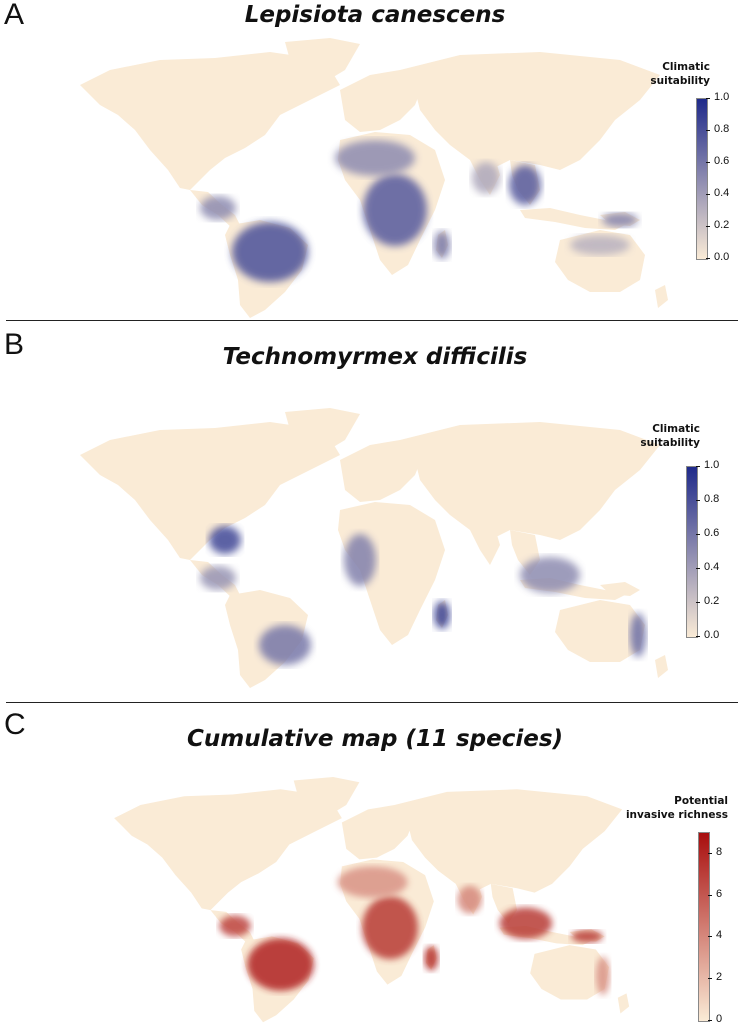 This screenshot has width=750, height=1025. Describe the element at coordinates (375, 357) in the screenshot. I see `panel-title: Technomyrmex difficilis` at that location.